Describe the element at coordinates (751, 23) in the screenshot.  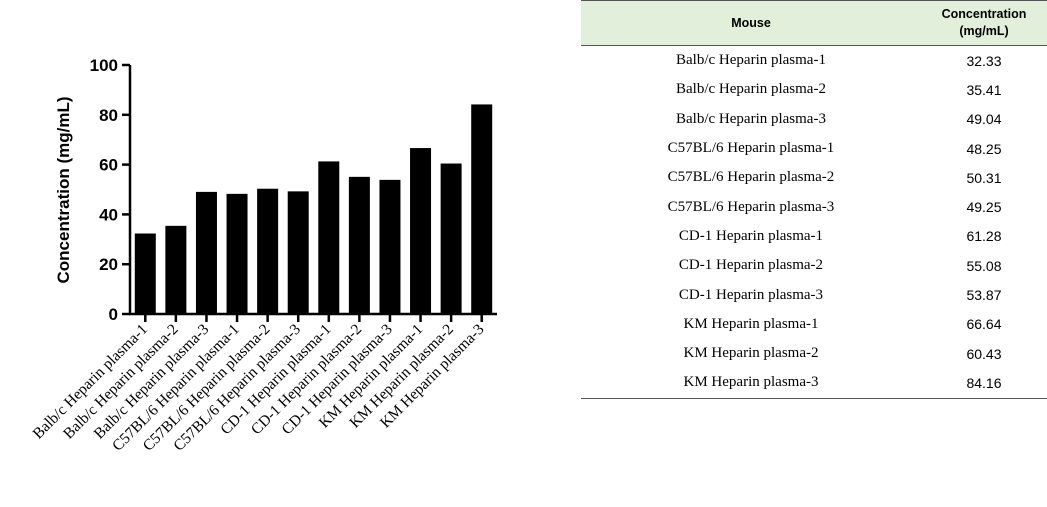
I see `header-mouse: Mouse` at that location.